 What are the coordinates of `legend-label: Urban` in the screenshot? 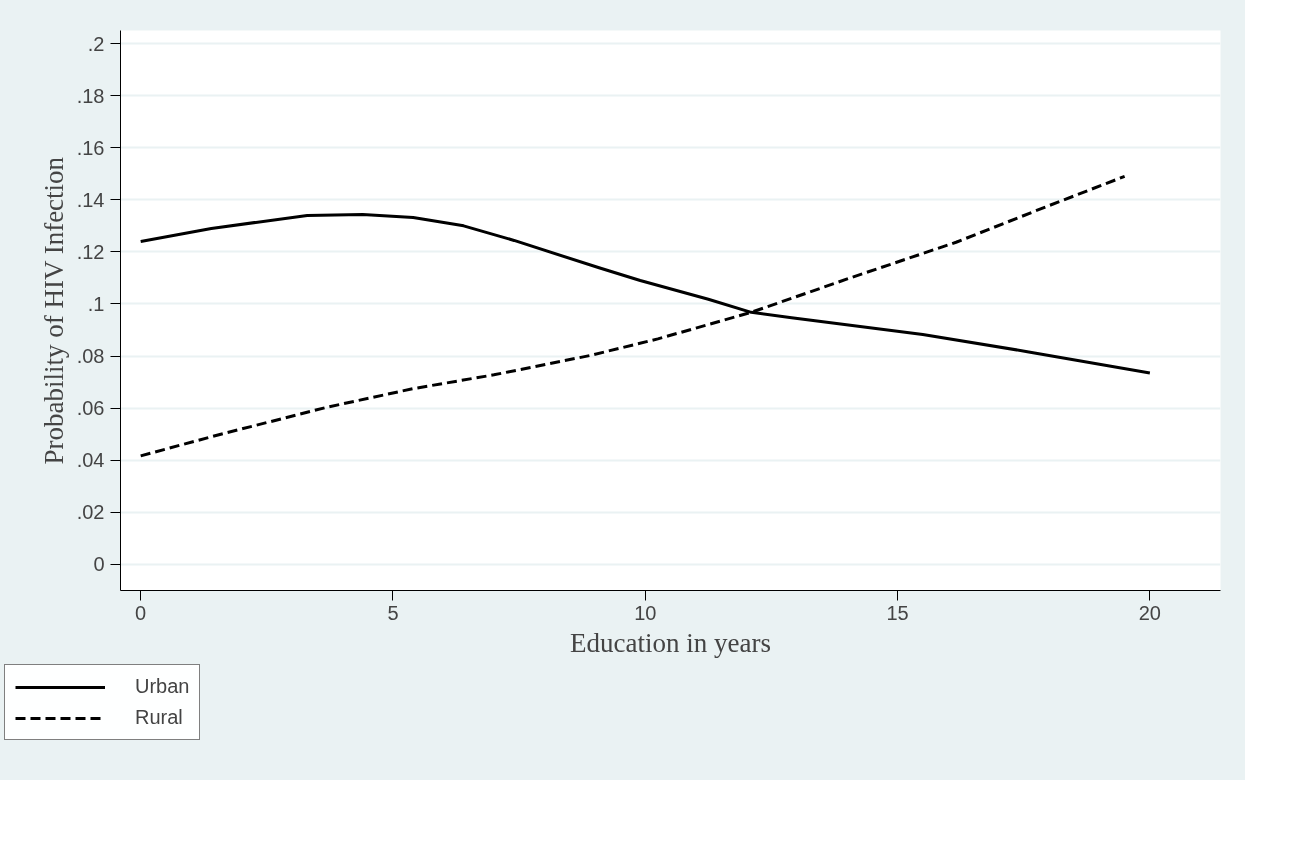 It's located at (162, 686).